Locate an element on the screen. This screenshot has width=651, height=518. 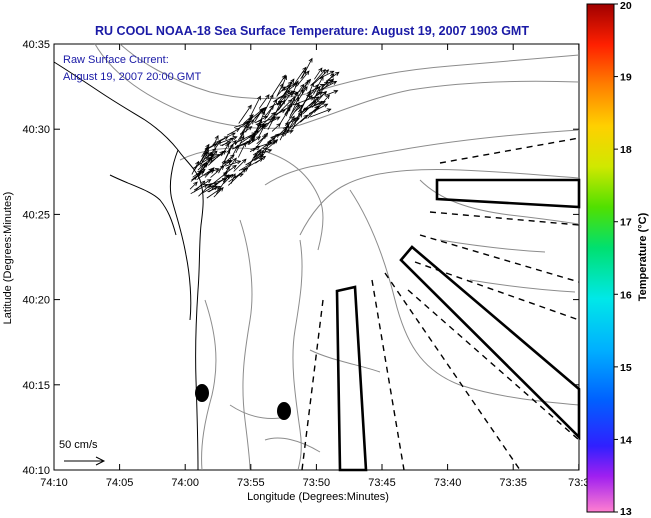
x-tick-label: 73:40 is located at coordinates (448, 483).